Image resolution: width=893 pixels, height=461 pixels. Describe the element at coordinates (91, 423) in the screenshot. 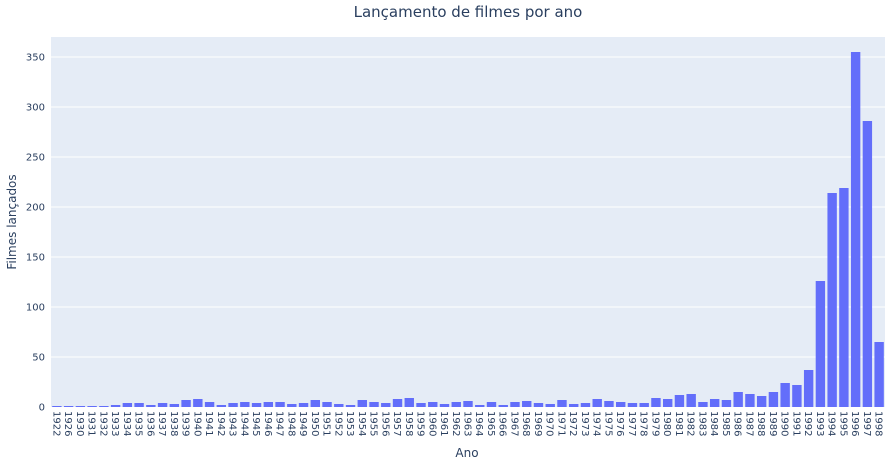

I see `x-tick-label: 1931` at that location.